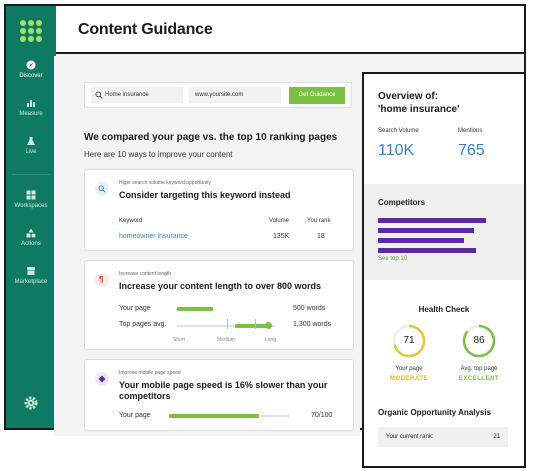 The image size is (545, 471). Describe the element at coordinates (143, 324) in the screenshot. I see `top-pages-label: Top pages avg.` at that location.